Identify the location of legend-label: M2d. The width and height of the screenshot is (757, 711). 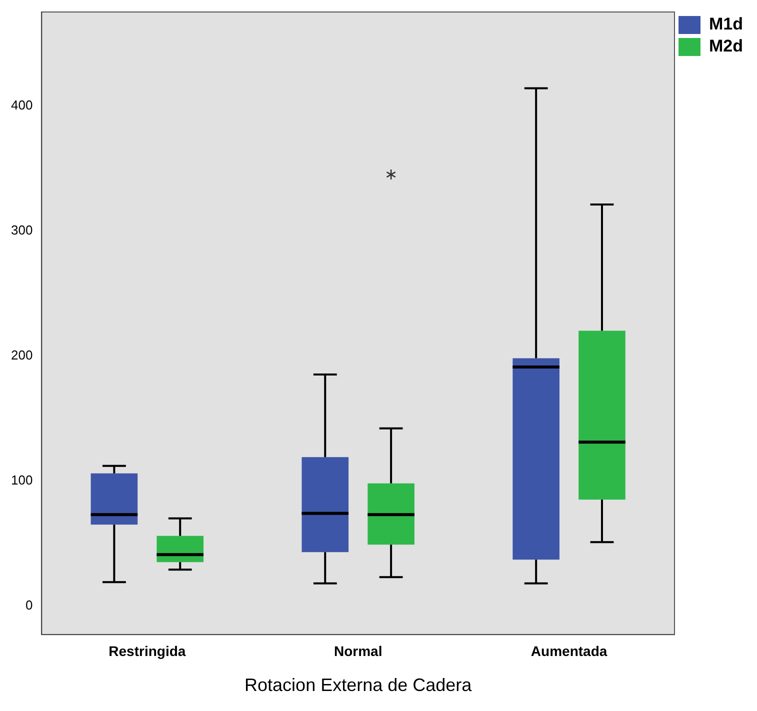
(726, 46).